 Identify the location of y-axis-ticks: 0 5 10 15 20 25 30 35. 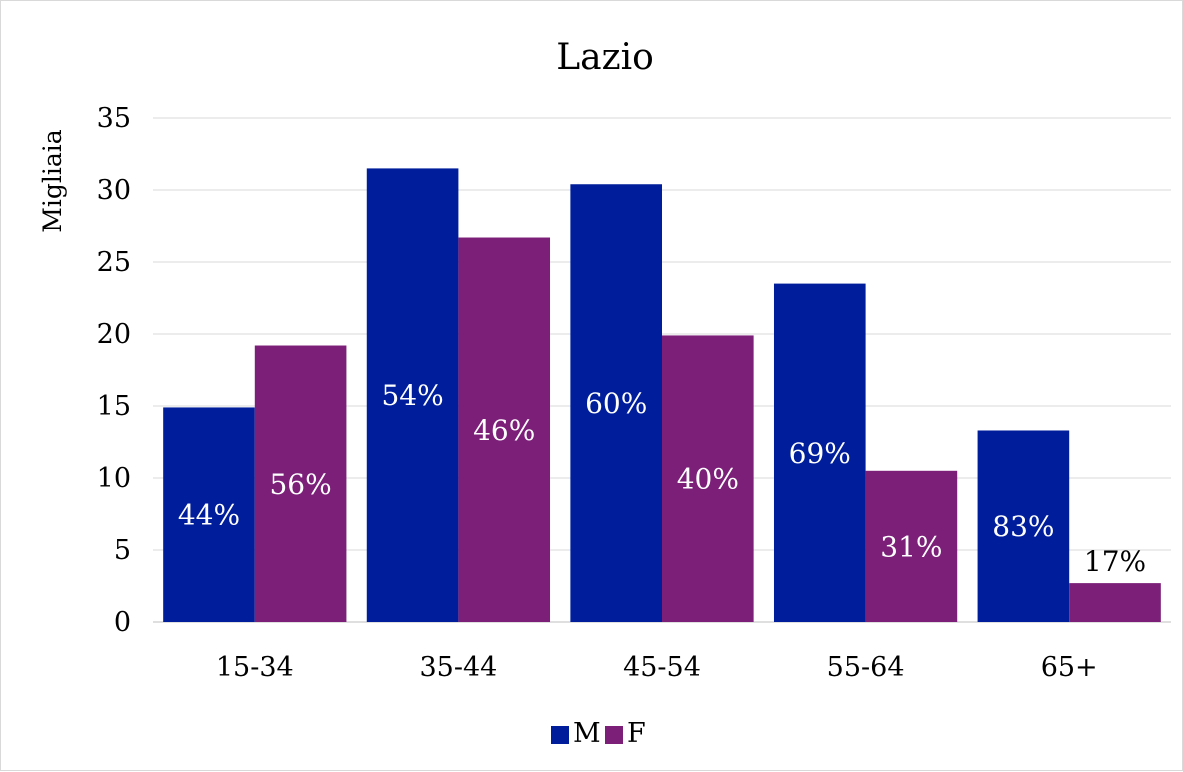
(114, 370).